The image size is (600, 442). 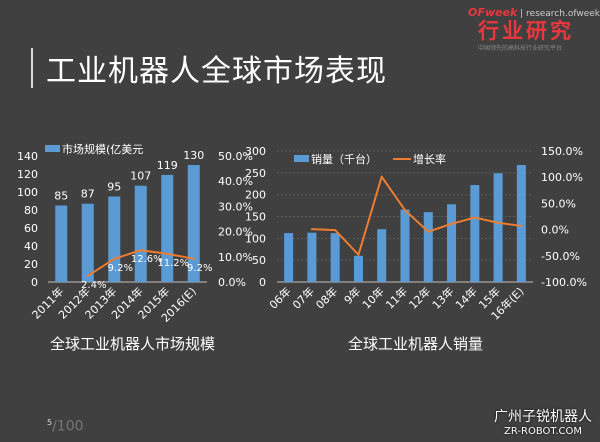 What do you see at coordinates (31, 228) in the screenshot?
I see `y-tick-label: 60` at bounding box center [31, 228].